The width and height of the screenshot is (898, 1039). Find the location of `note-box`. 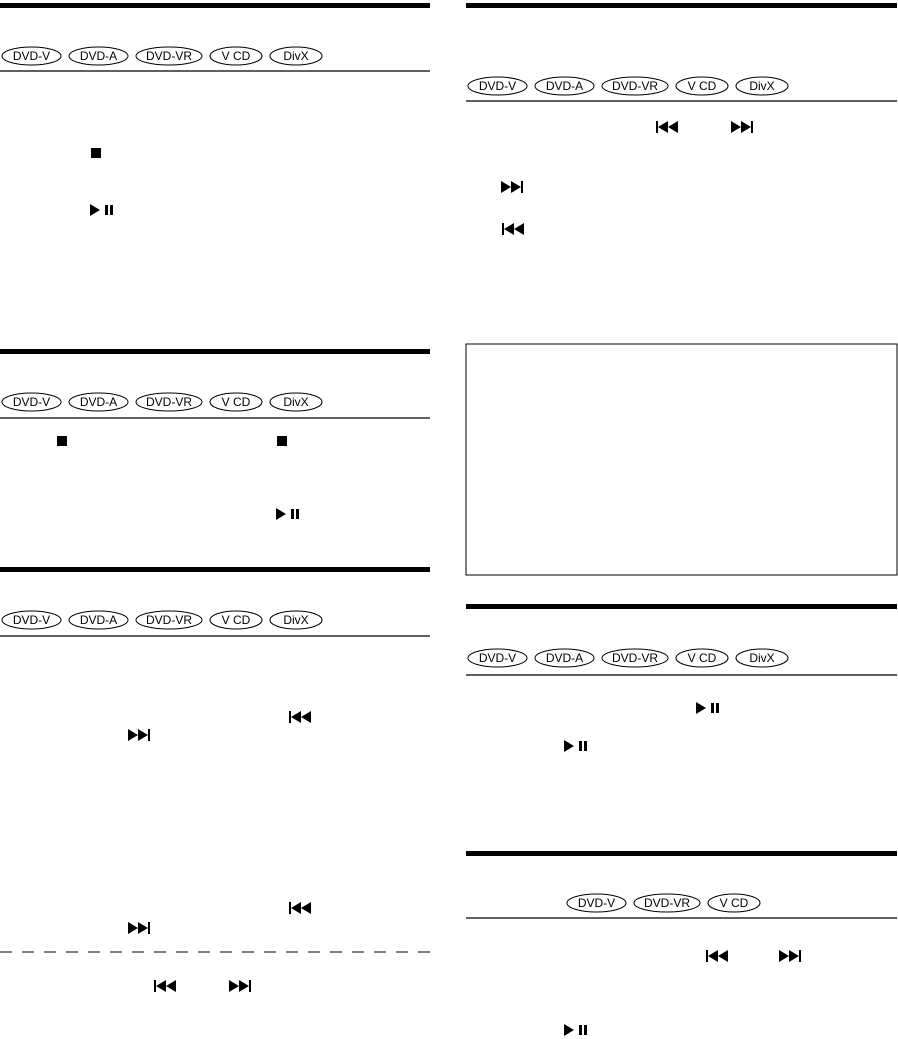

note-box is located at coordinates (681, 459).